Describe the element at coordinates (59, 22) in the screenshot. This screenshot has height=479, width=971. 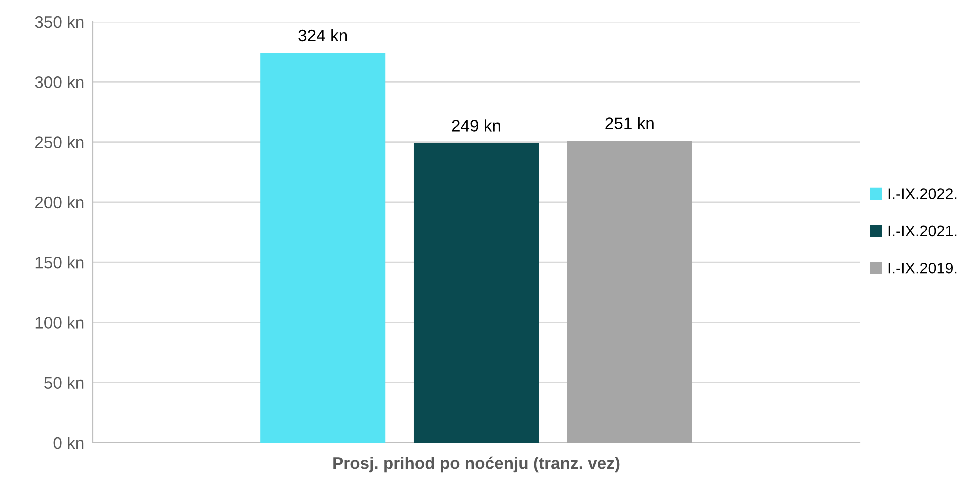
I see `y-tick-label: 350 kn` at that location.